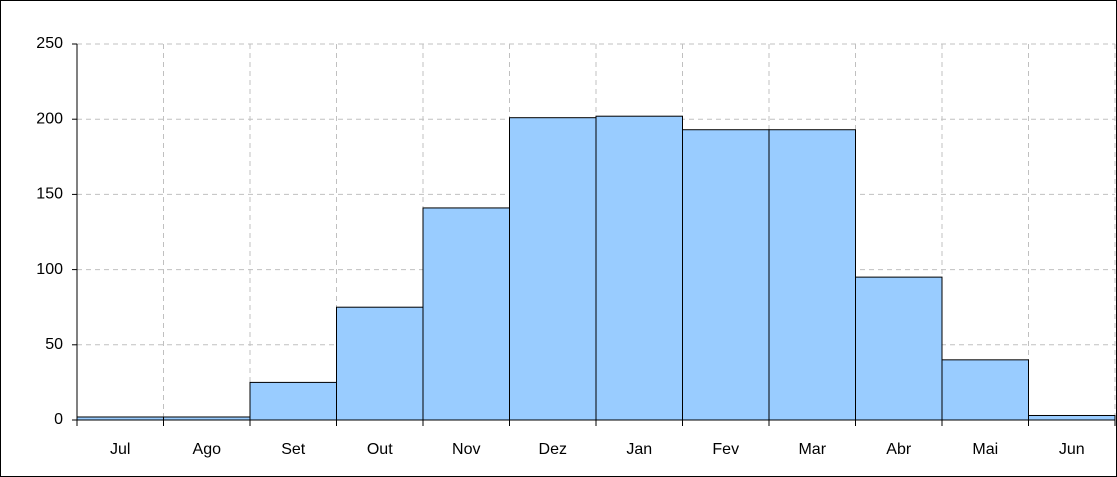 The width and height of the screenshot is (1117, 477). I want to click on x-tick-label: Jan, so click(639, 449).